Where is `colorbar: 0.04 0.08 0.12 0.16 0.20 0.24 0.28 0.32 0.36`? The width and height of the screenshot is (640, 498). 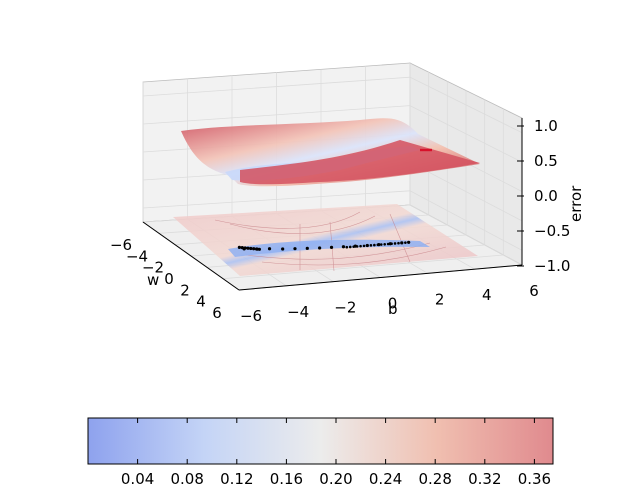 colorbar: 0.04 0.08 0.12 0.16 0.20 0.24 0.28 0.32 0.36 is located at coordinates (320, 452).